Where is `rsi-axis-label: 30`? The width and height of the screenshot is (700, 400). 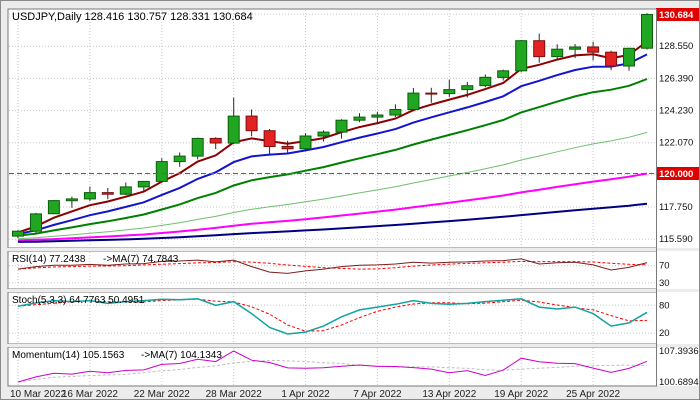
rsi-axis-label: 30 is located at coordinates (664, 283).